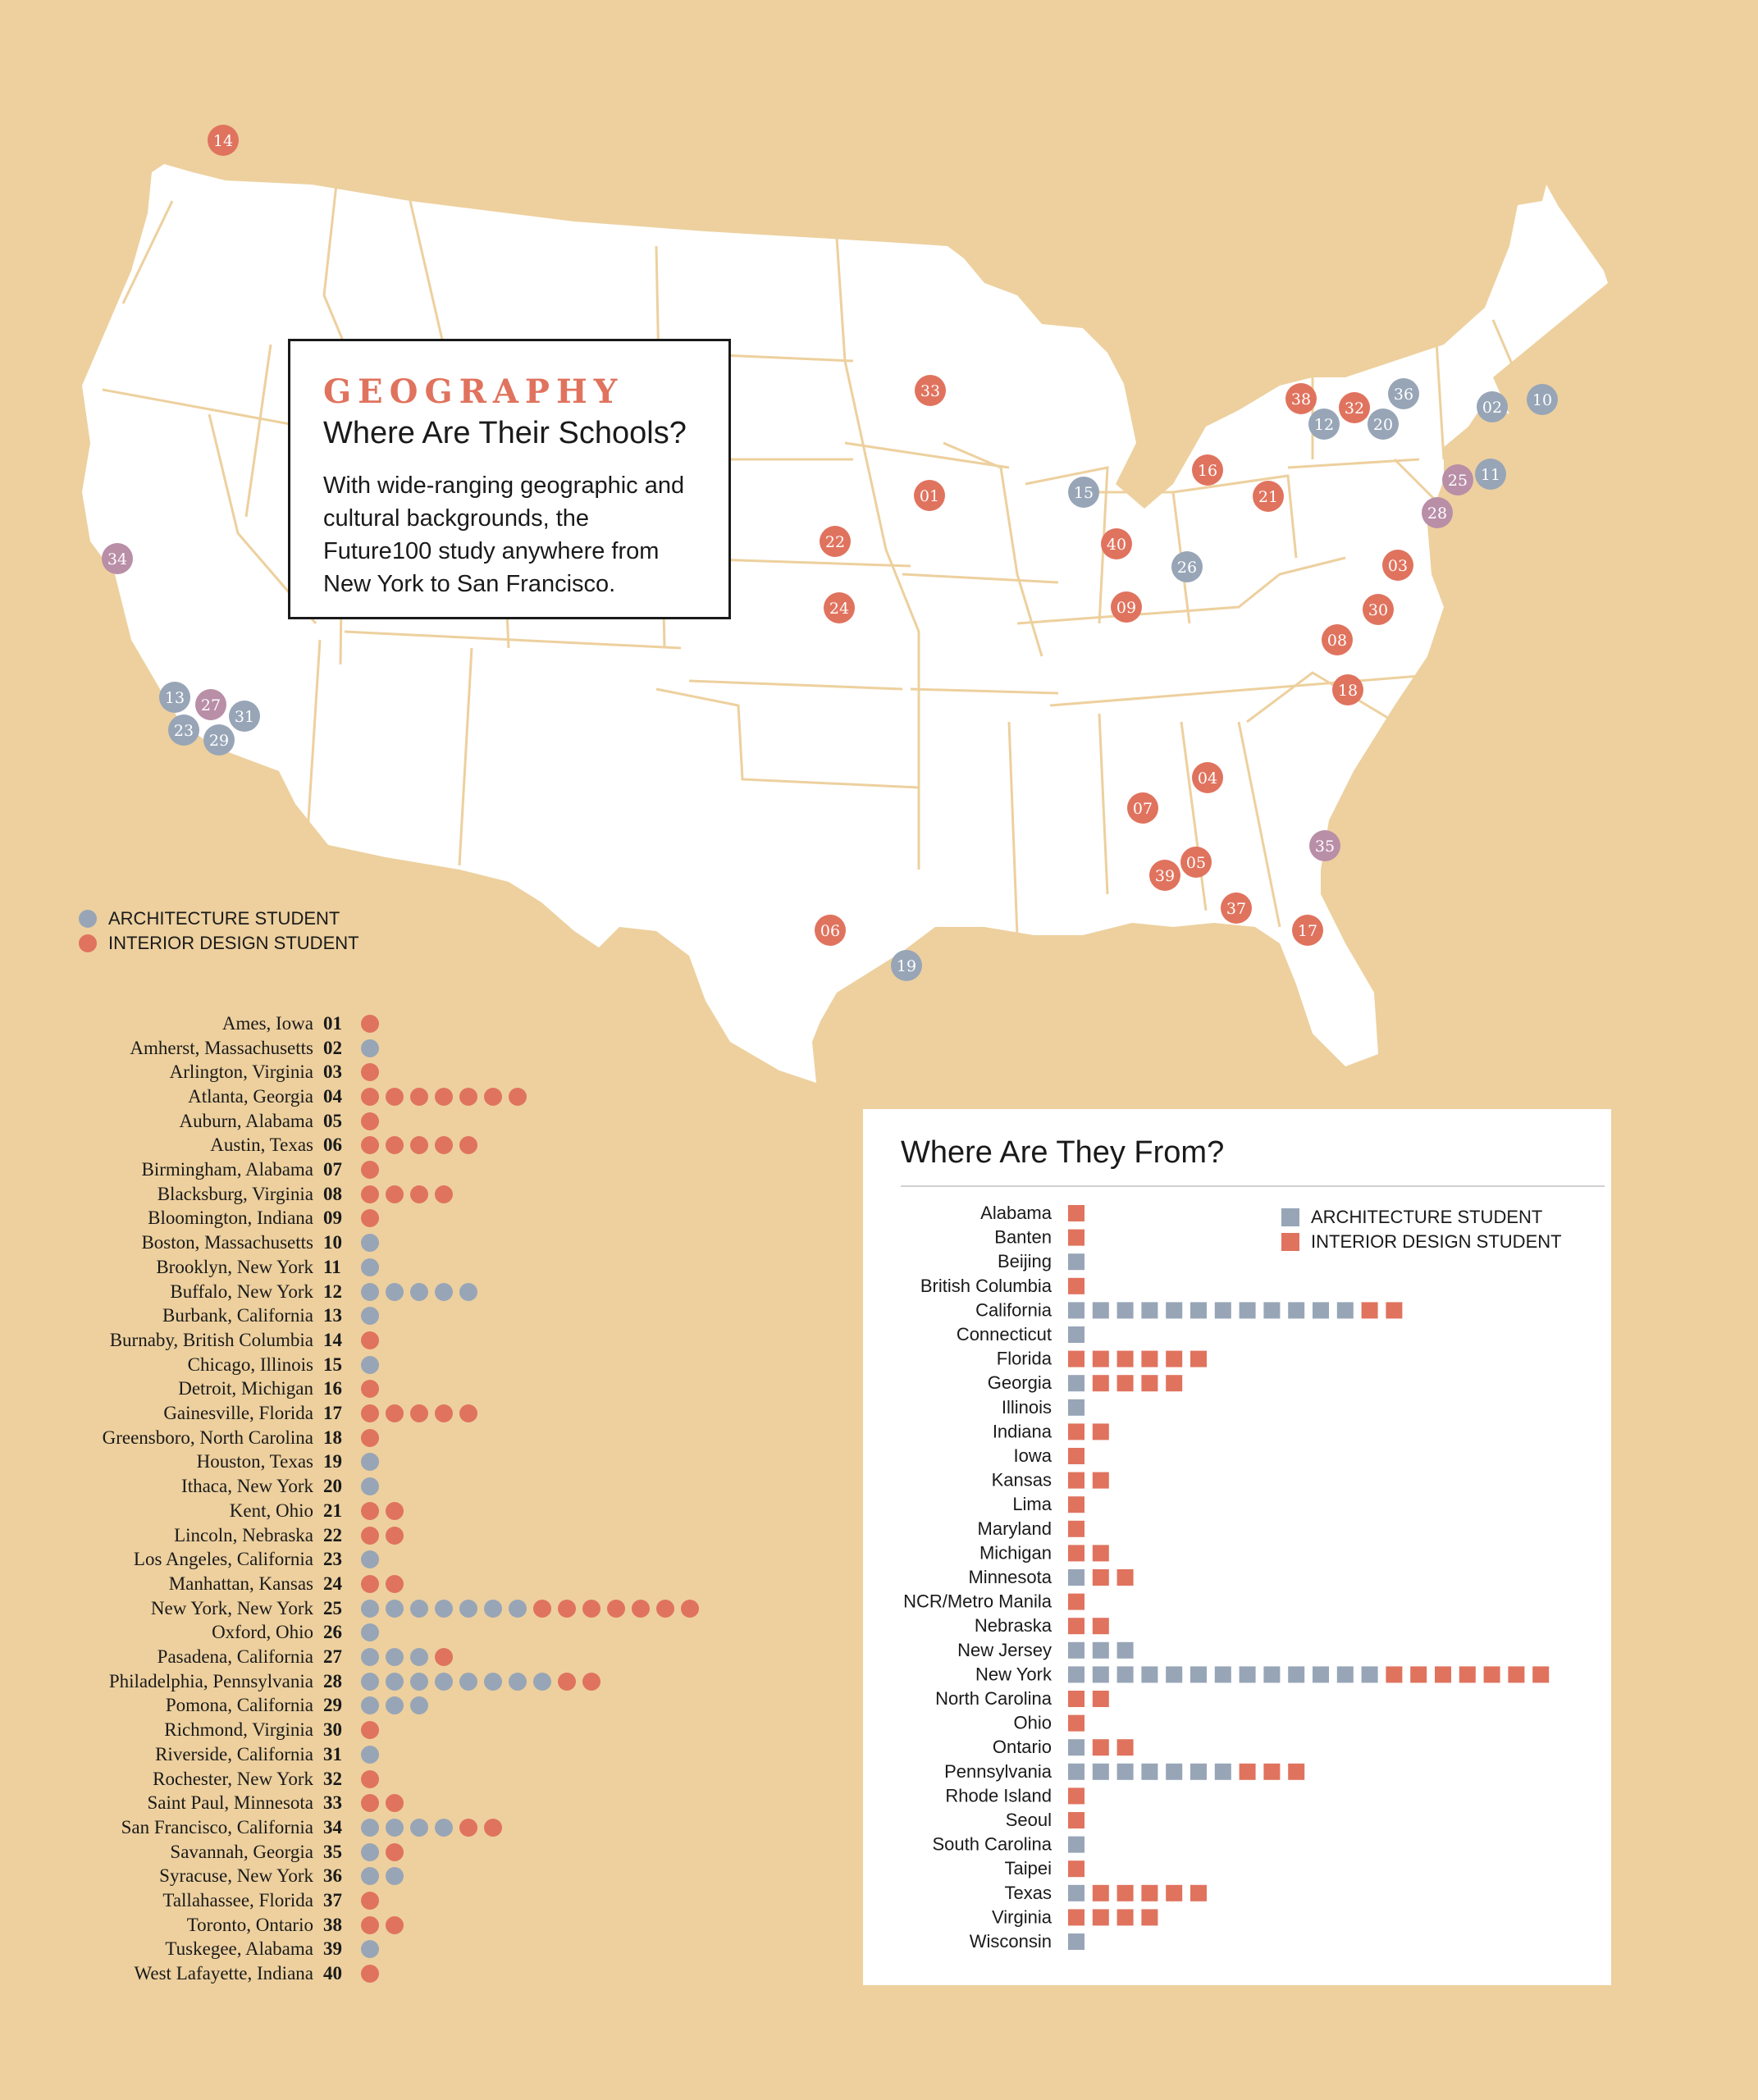 The image size is (1758, 2100). Describe the element at coordinates (1253, 1186) in the screenshot. I see `chart-divider` at that location.